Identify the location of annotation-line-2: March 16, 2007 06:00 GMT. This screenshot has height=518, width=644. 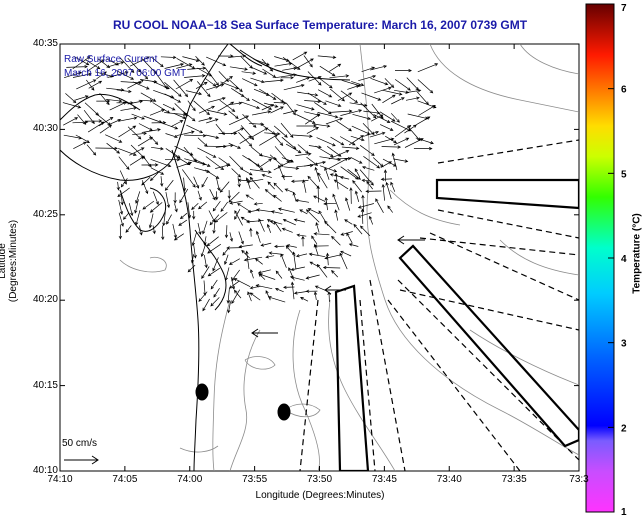
(125, 73).